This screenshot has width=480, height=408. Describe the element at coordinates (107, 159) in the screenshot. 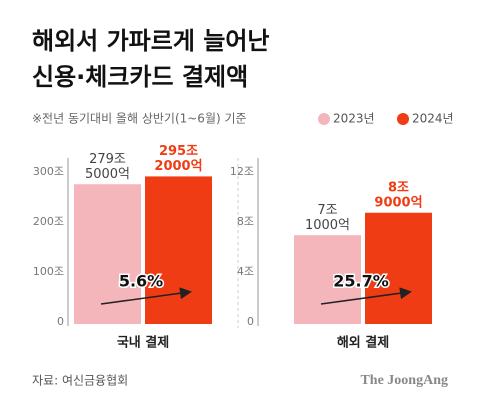

I see `value-label: 279조` at that location.